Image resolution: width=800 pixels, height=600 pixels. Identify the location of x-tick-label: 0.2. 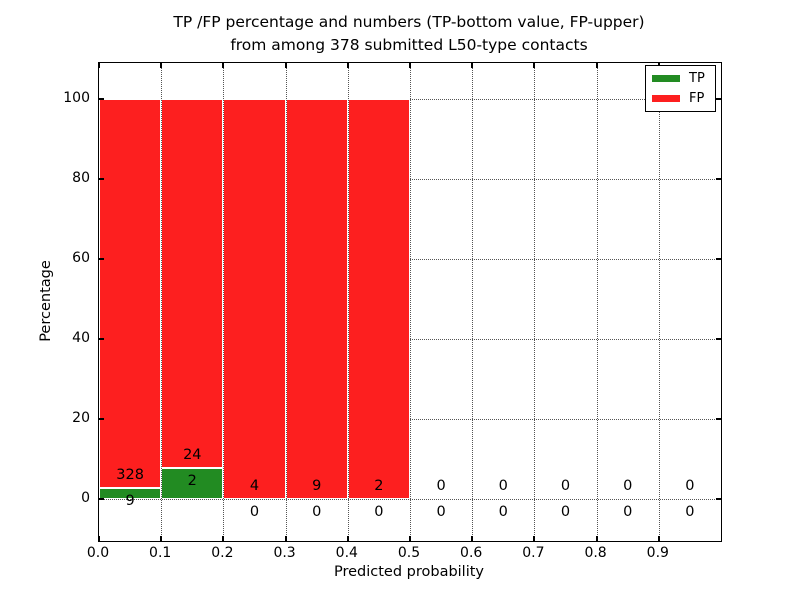
(222, 553).